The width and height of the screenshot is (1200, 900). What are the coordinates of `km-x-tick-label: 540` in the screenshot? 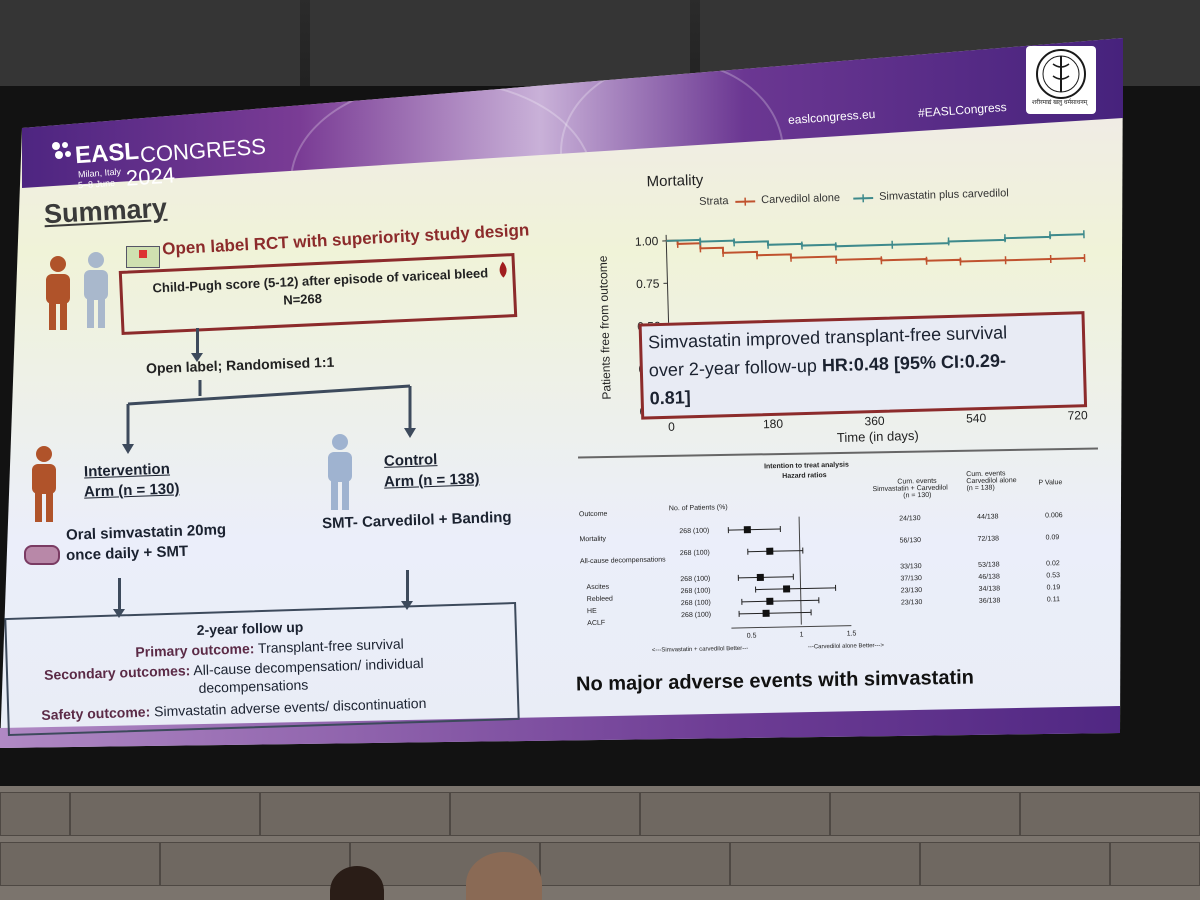 It's located at (976, 418).